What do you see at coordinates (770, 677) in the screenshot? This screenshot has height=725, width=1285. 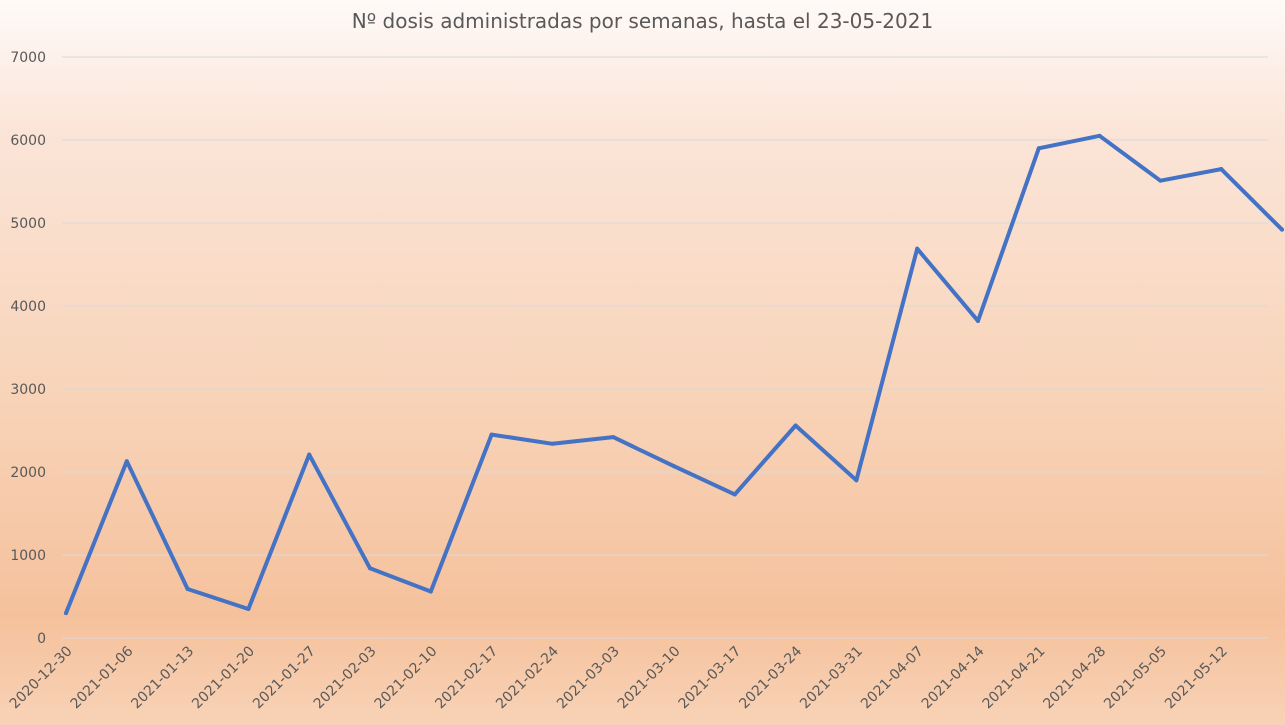 I see `x-tick-label: 2021-03-24` at bounding box center [770, 677].